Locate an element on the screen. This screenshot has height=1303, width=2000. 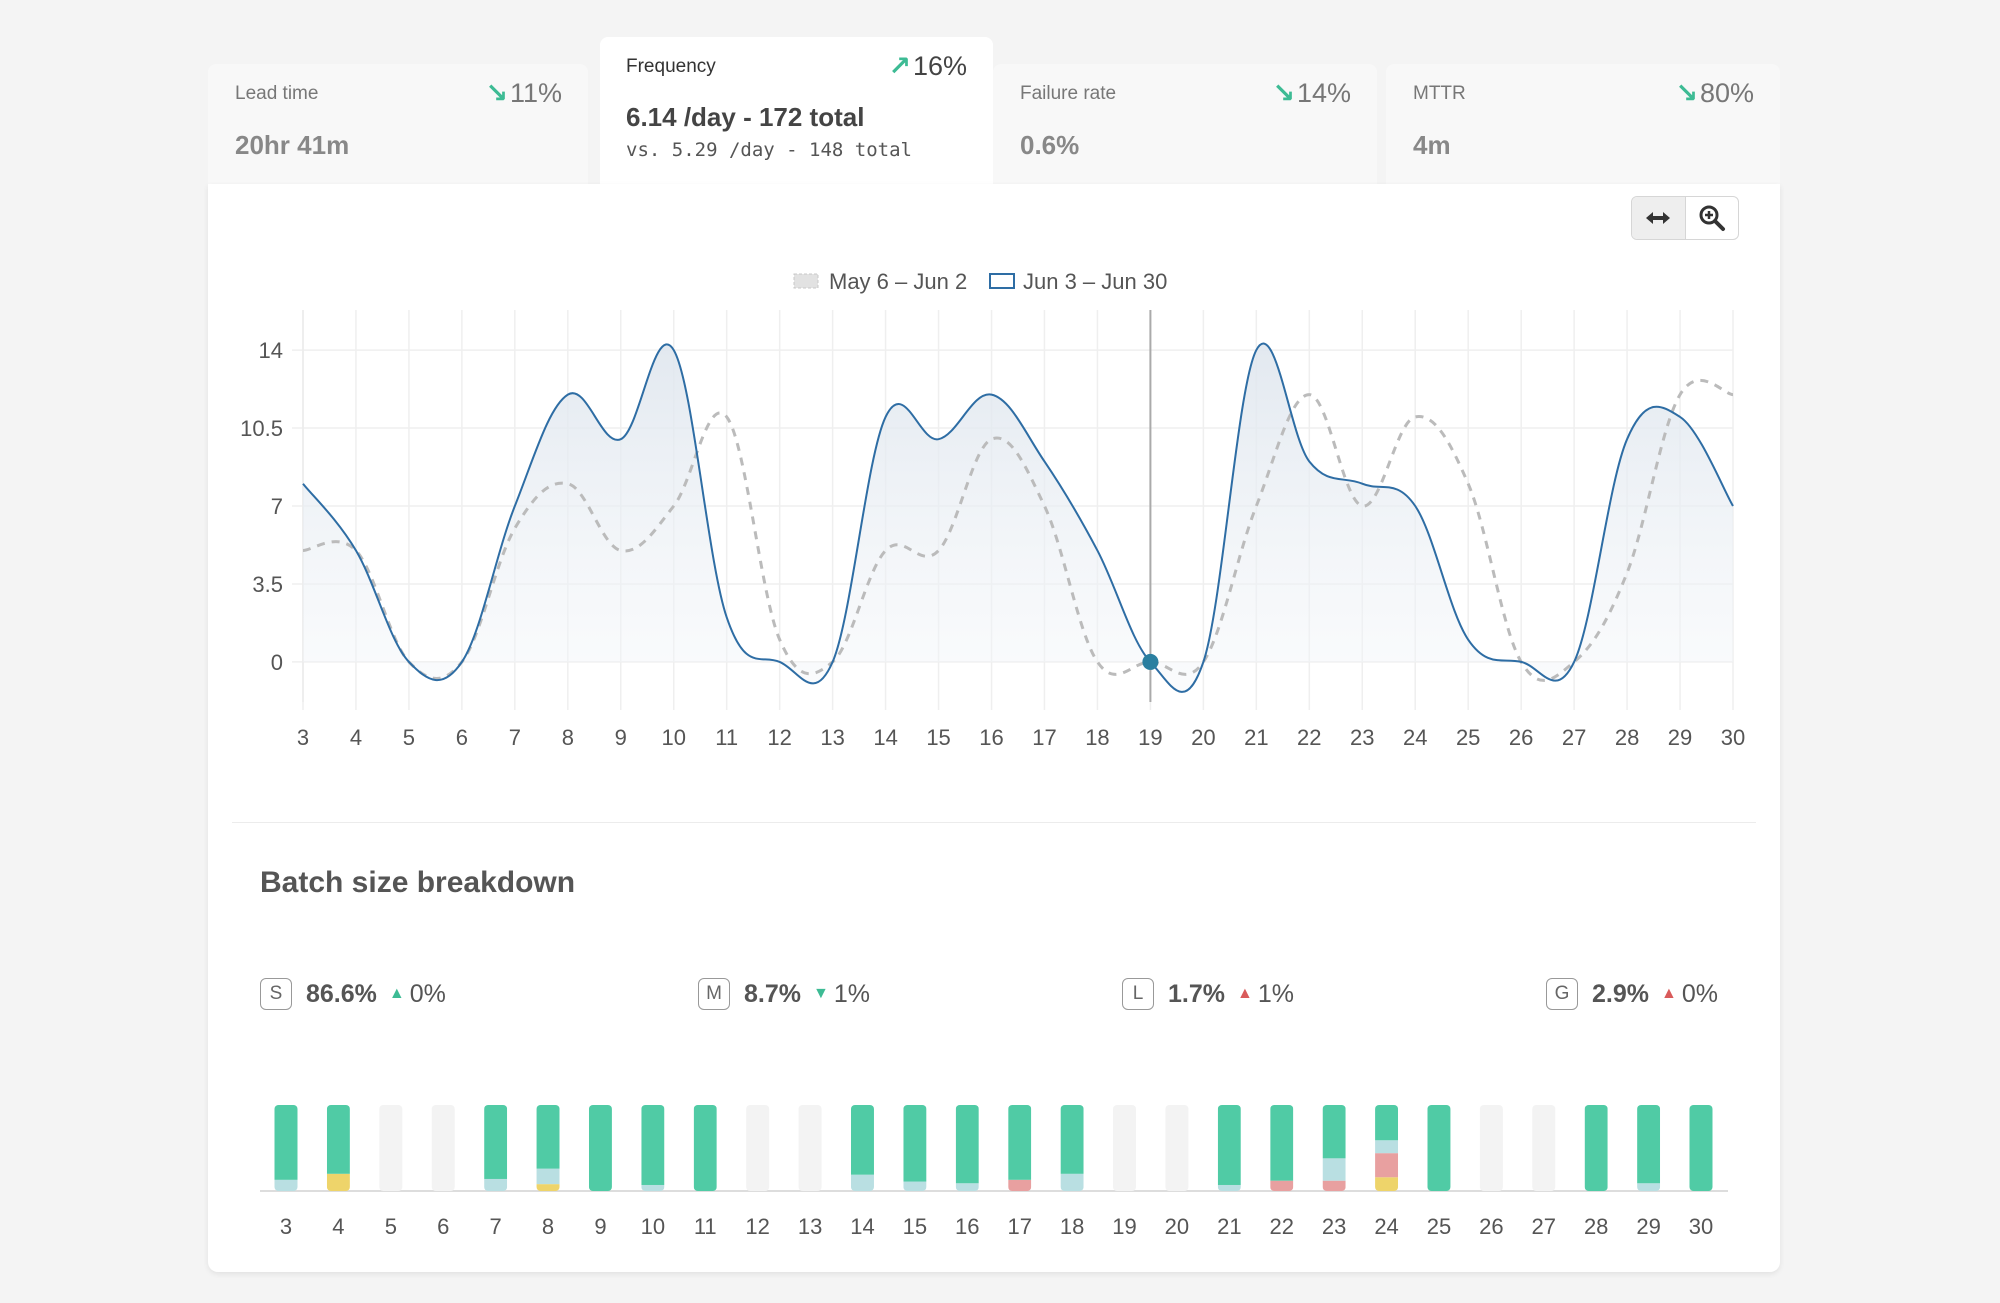
size-badge-large: L is located at coordinates (1138, 994).